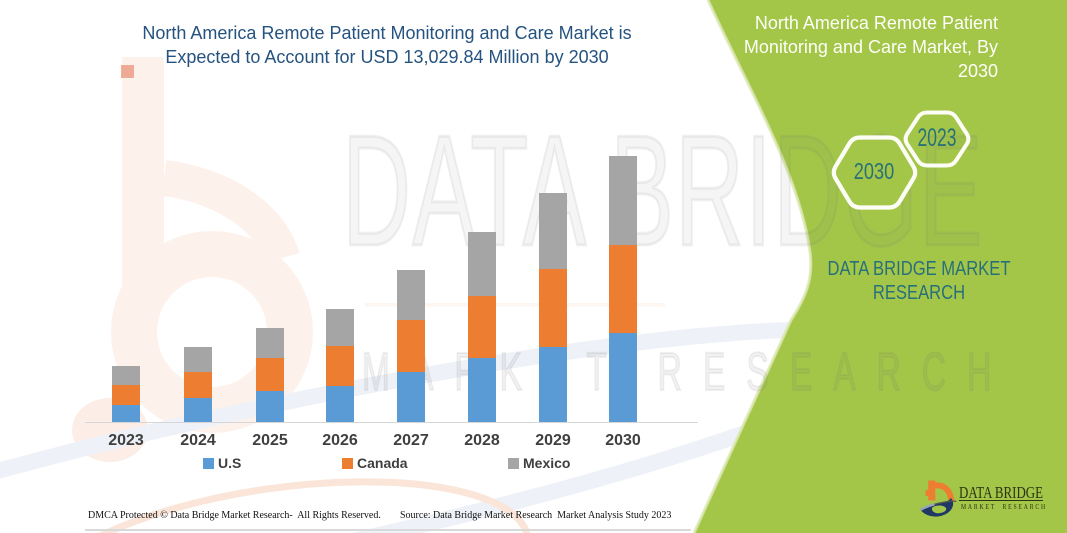 The width and height of the screenshot is (1067, 533). What do you see at coordinates (937, 137) in the screenshot?
I see `svg-text: 2023` at bounding box center [937, 137].